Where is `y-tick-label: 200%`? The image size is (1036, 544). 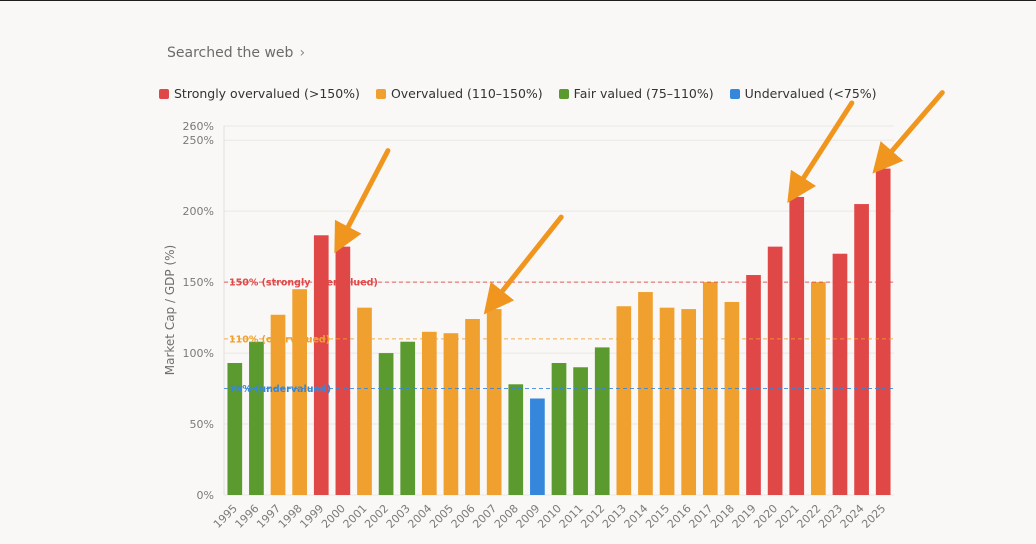 y-tick-label: 200% is located at coordinates (198, 211).